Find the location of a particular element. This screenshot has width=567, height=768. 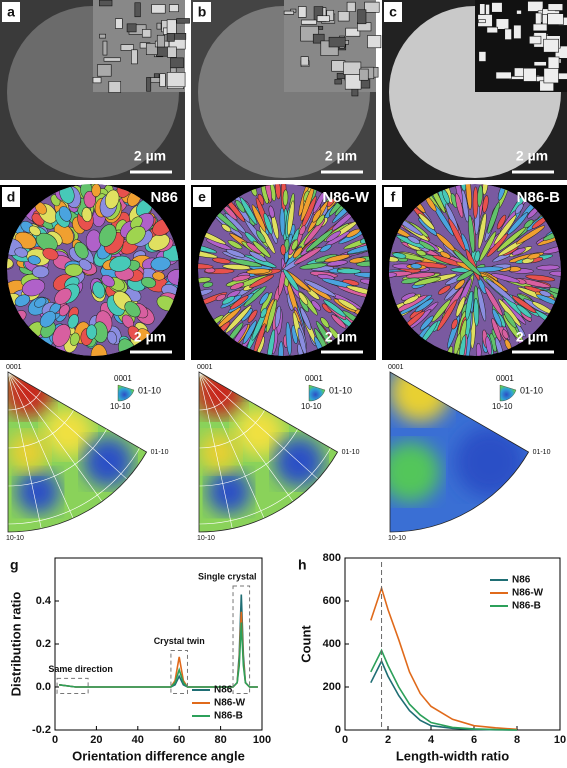

panel-label: d is located at coordinates (11, 197).